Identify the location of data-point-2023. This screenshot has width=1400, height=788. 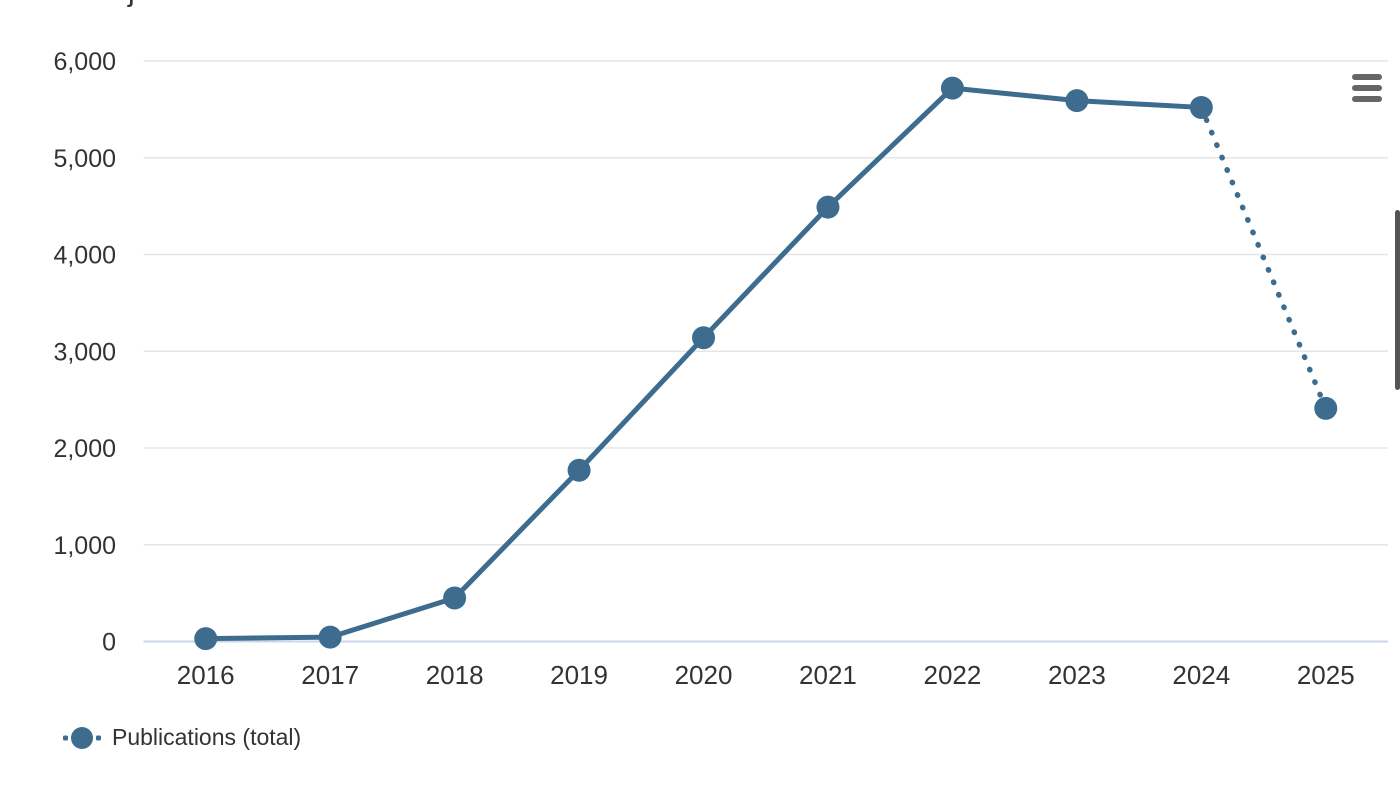
(1077, 101).